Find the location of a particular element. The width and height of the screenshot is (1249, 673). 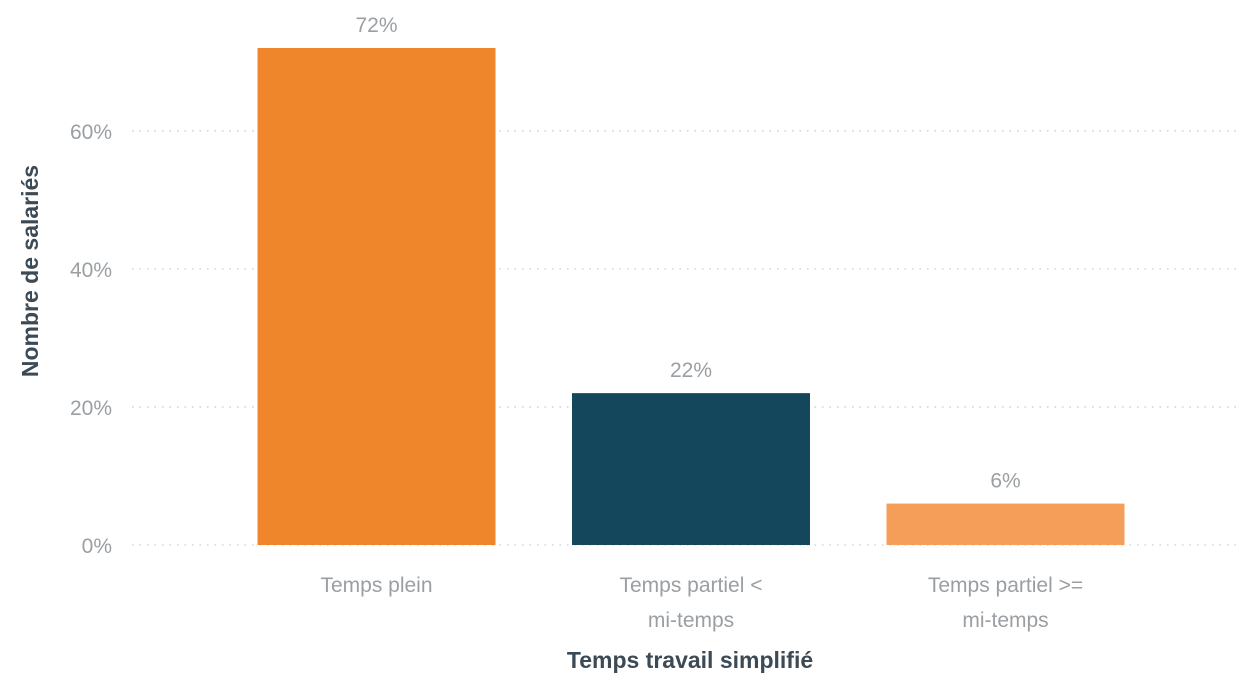

x-tick-label: Temps plein is located at coordinates (376, 585).